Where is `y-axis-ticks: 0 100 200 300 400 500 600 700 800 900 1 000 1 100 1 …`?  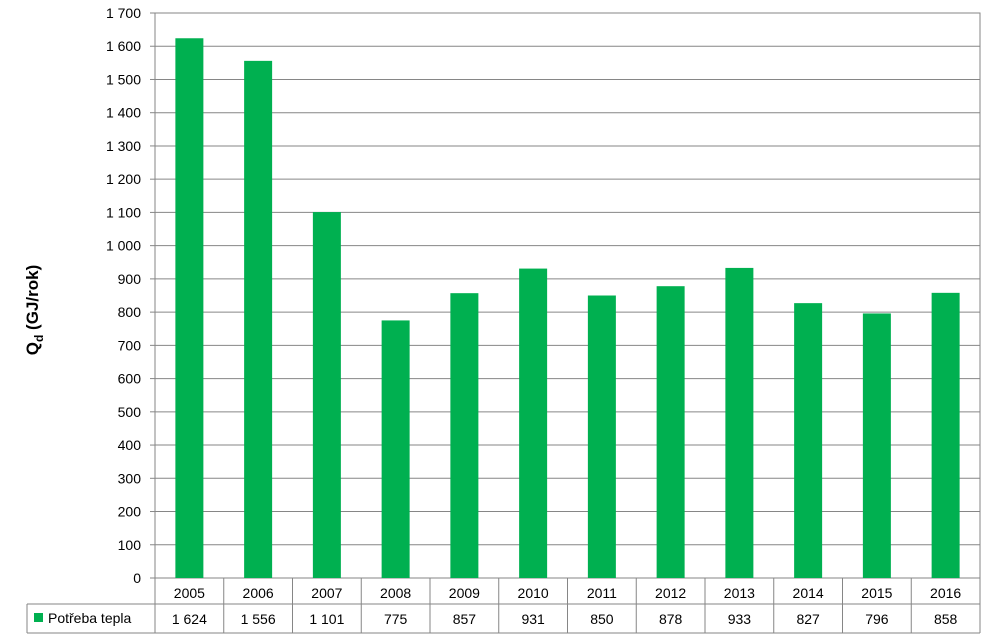 y-axis-ticks: 0 100 200 300 400 500 600 700 800 900 1 000 1 100 1 … is located at coordinates (130, 295).